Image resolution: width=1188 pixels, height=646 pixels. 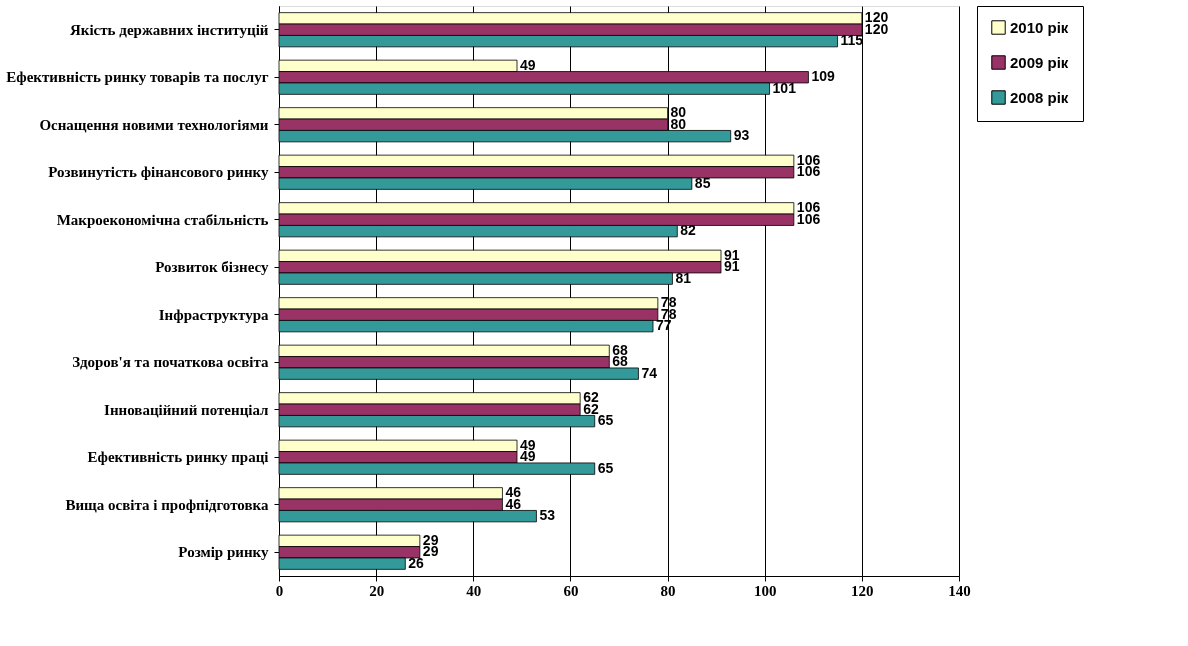 I want to click on y-tick-label: Здоров'я та початкова освіта, so click(x=170, y=362).